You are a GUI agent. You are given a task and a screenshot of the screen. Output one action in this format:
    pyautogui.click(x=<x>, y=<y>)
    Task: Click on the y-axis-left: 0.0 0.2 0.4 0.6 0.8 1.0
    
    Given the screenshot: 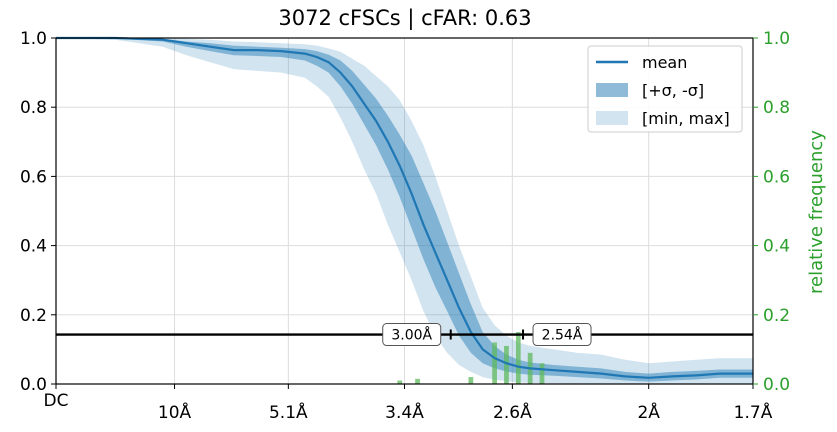 What is the action you would take?
    pyautogui.click(x=38, y=212)
    